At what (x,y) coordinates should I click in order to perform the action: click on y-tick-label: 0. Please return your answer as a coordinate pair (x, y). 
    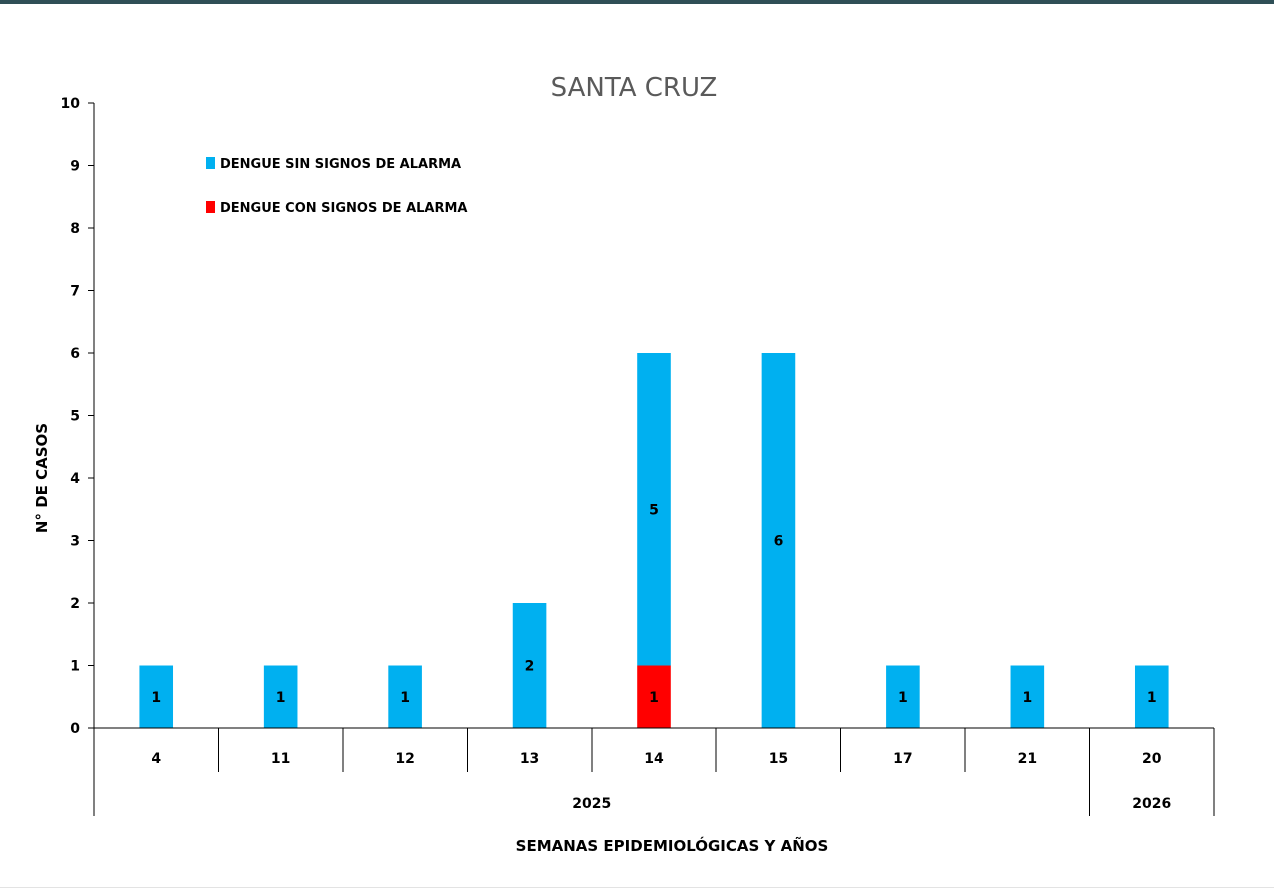
    Looking at the image, I should click on (75, 729).